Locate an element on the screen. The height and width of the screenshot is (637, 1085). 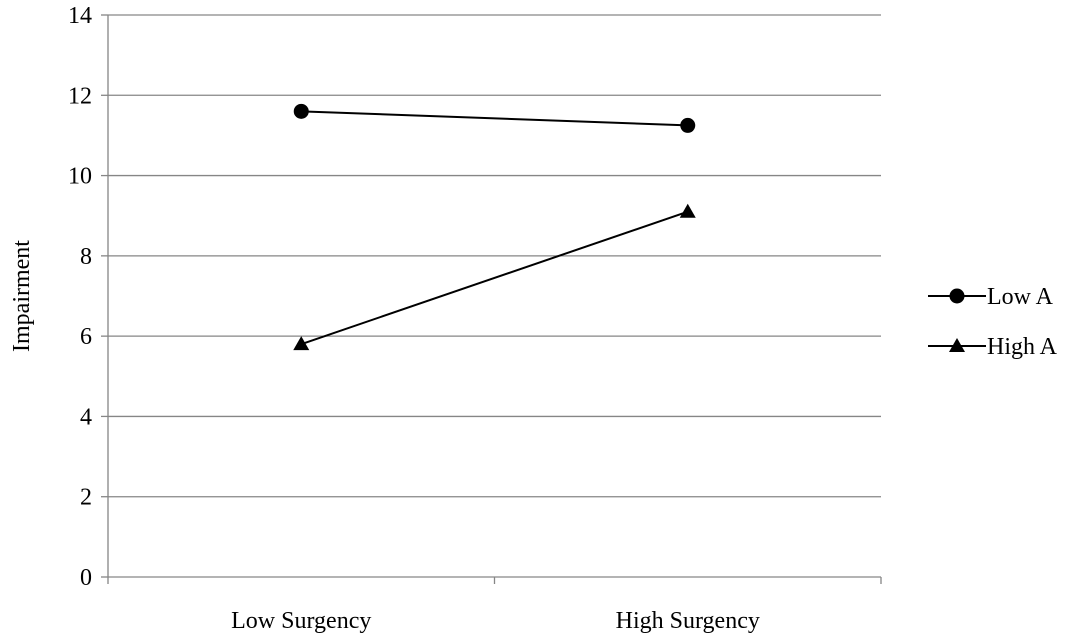
y-tick-label: 2 is located at coordinates (86, 498).